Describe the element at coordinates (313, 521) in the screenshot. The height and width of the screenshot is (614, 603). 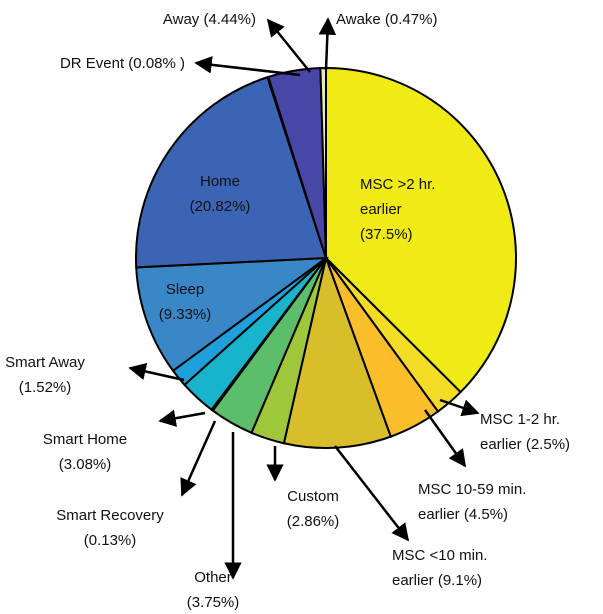
I see `data-label: (2.86%)` at that location.